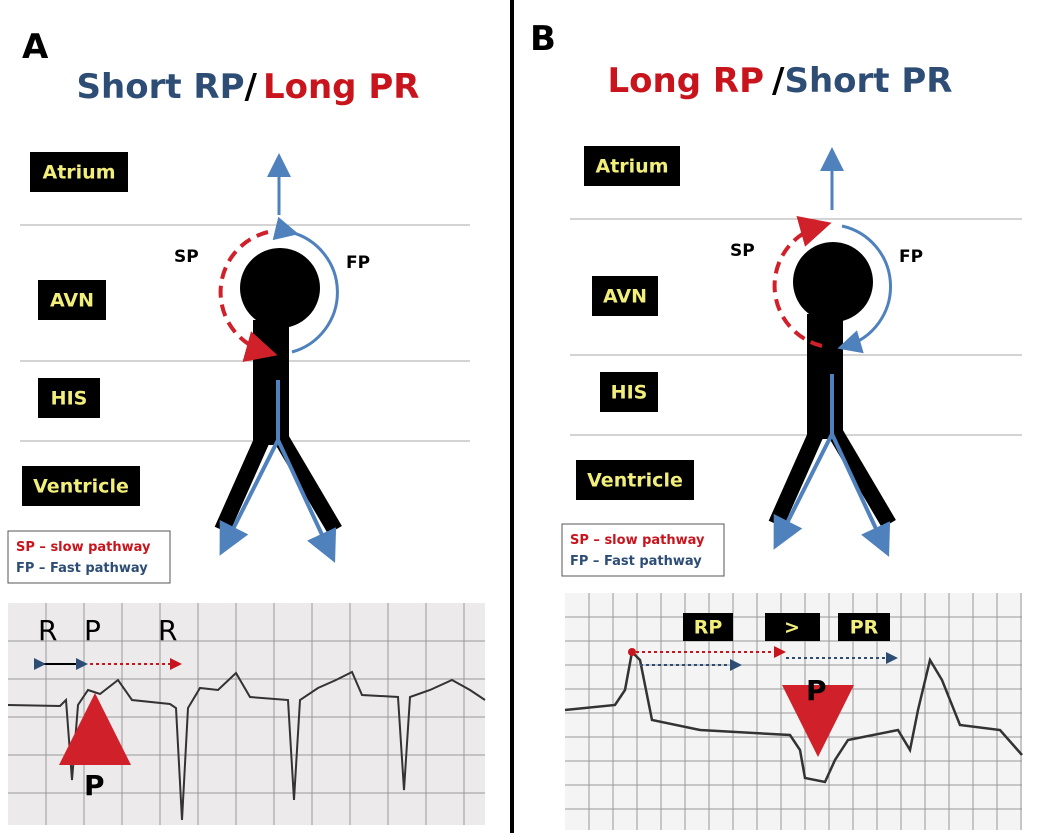 The image size is (1045, 837). I want to click on ecg-label: >, so click(792, 628).